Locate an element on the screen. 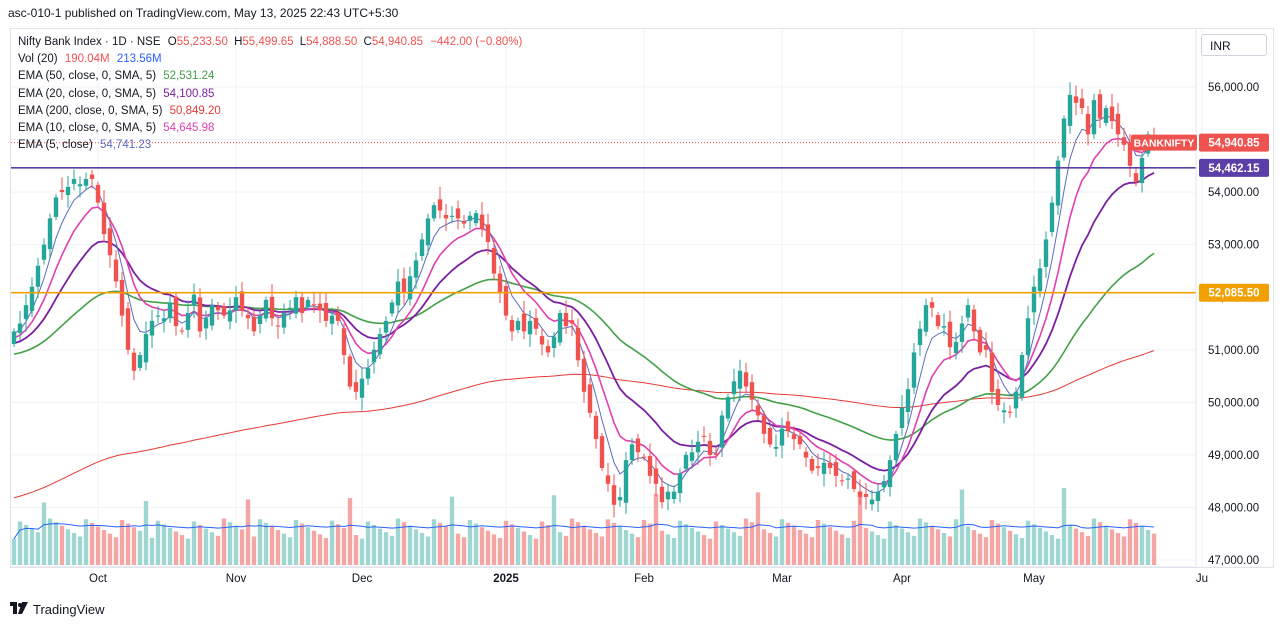 This screenshot has height=628, width=1281. ema200-legend-row: EMA (200, close, 0, SMA, 5) 50,849.20 is located at coordinates (270, 111).